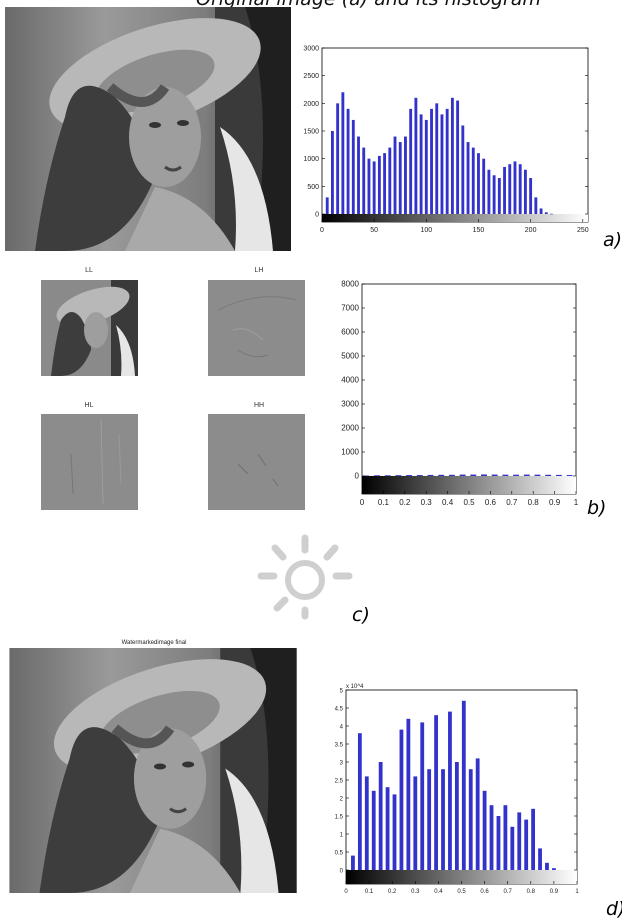  Describe the element at coordinates (148, 129) in the screenshot. I see `original-image` at that location.